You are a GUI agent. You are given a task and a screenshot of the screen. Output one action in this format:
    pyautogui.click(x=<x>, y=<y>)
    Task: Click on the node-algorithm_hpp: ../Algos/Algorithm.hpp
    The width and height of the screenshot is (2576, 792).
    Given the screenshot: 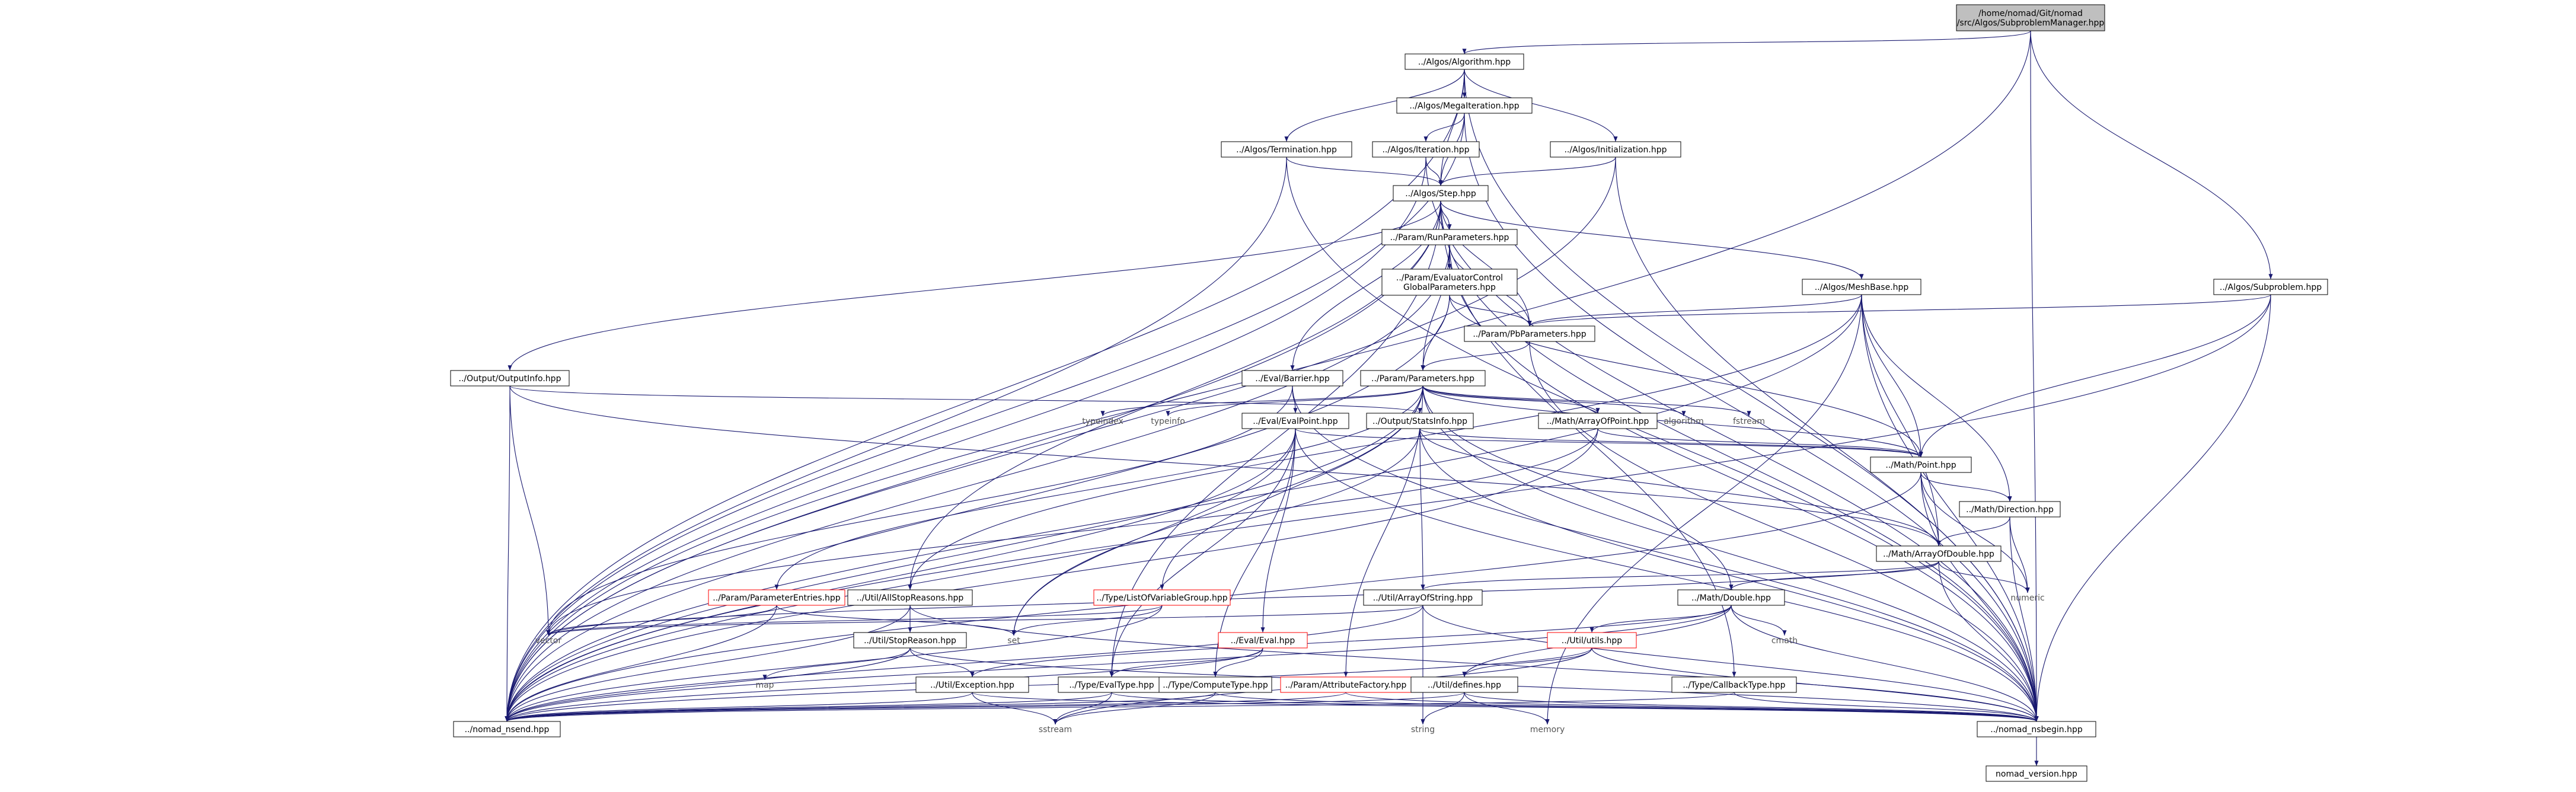 What is the action you would take?
    pyautogui.click(x=1464, y=61)
    